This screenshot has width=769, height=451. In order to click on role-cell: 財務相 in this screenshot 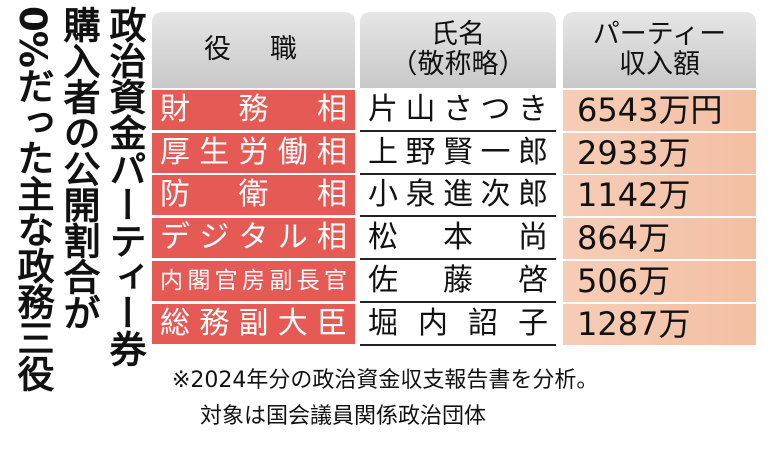, I will do `click(253, 110)`.